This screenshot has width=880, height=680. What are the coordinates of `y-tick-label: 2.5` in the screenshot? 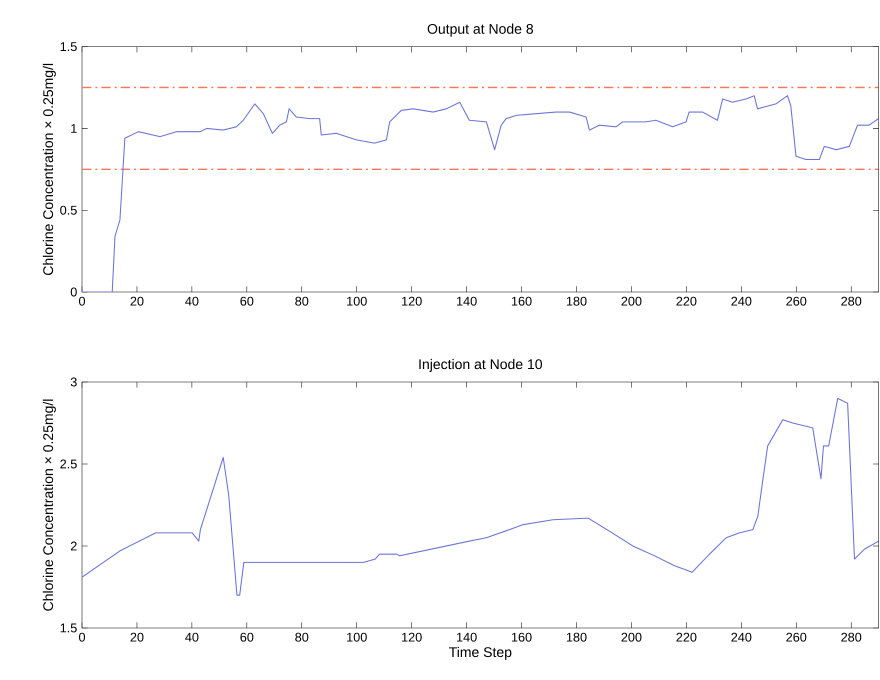 It's located at (68, 464).